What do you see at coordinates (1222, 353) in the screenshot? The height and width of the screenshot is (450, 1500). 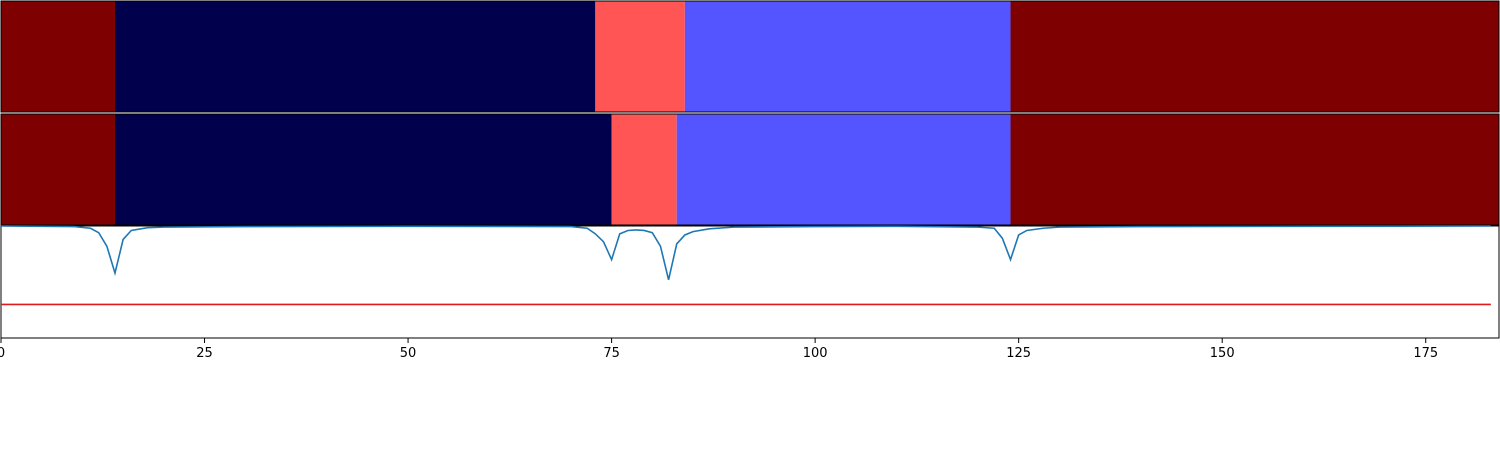 I see `x-tick-label: 150` at bounding box center [1222, 353].